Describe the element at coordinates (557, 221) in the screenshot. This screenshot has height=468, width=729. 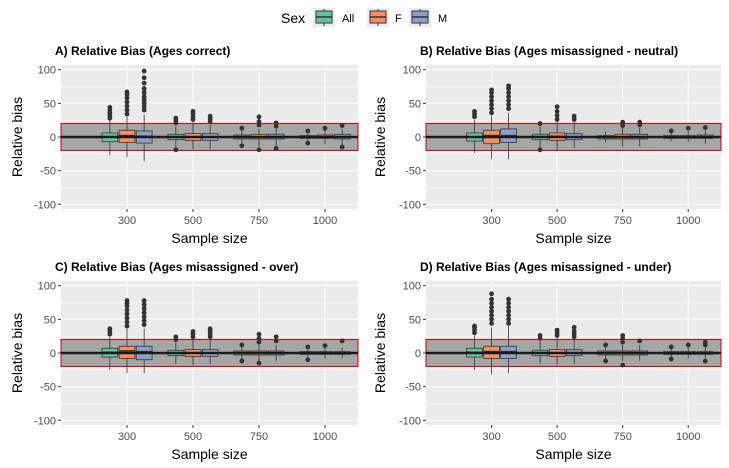
I see `x-tick-label: 500` at that location.